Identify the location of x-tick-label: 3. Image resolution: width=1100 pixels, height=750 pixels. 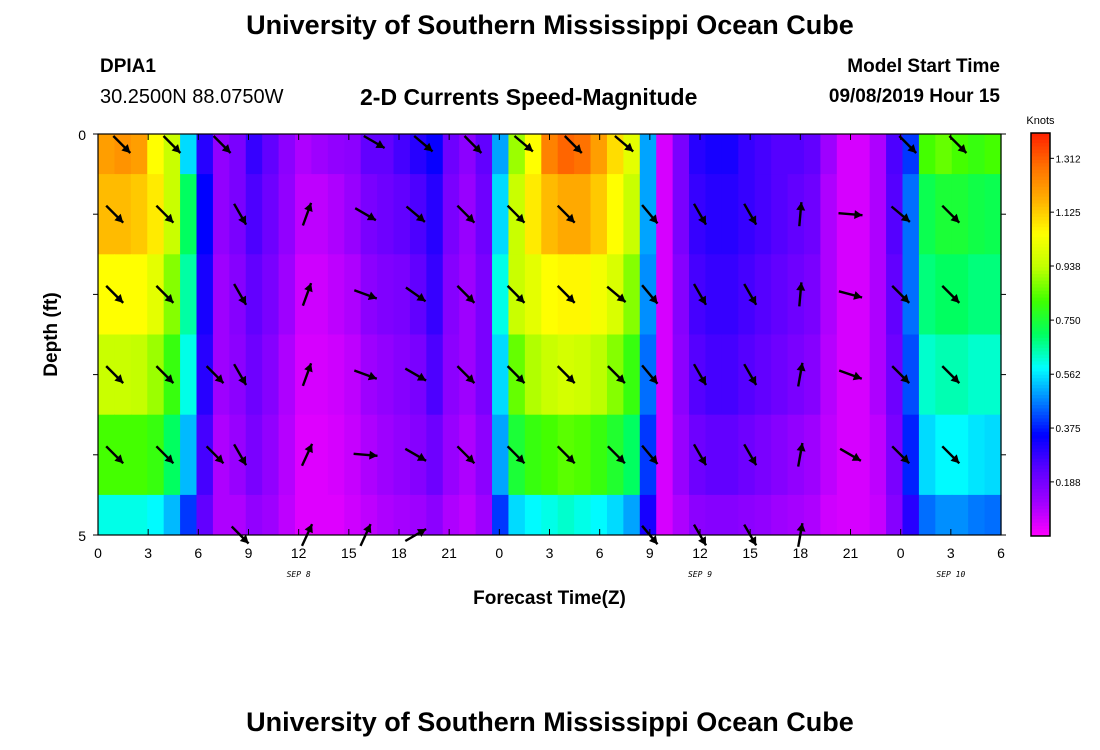
(148, 553).